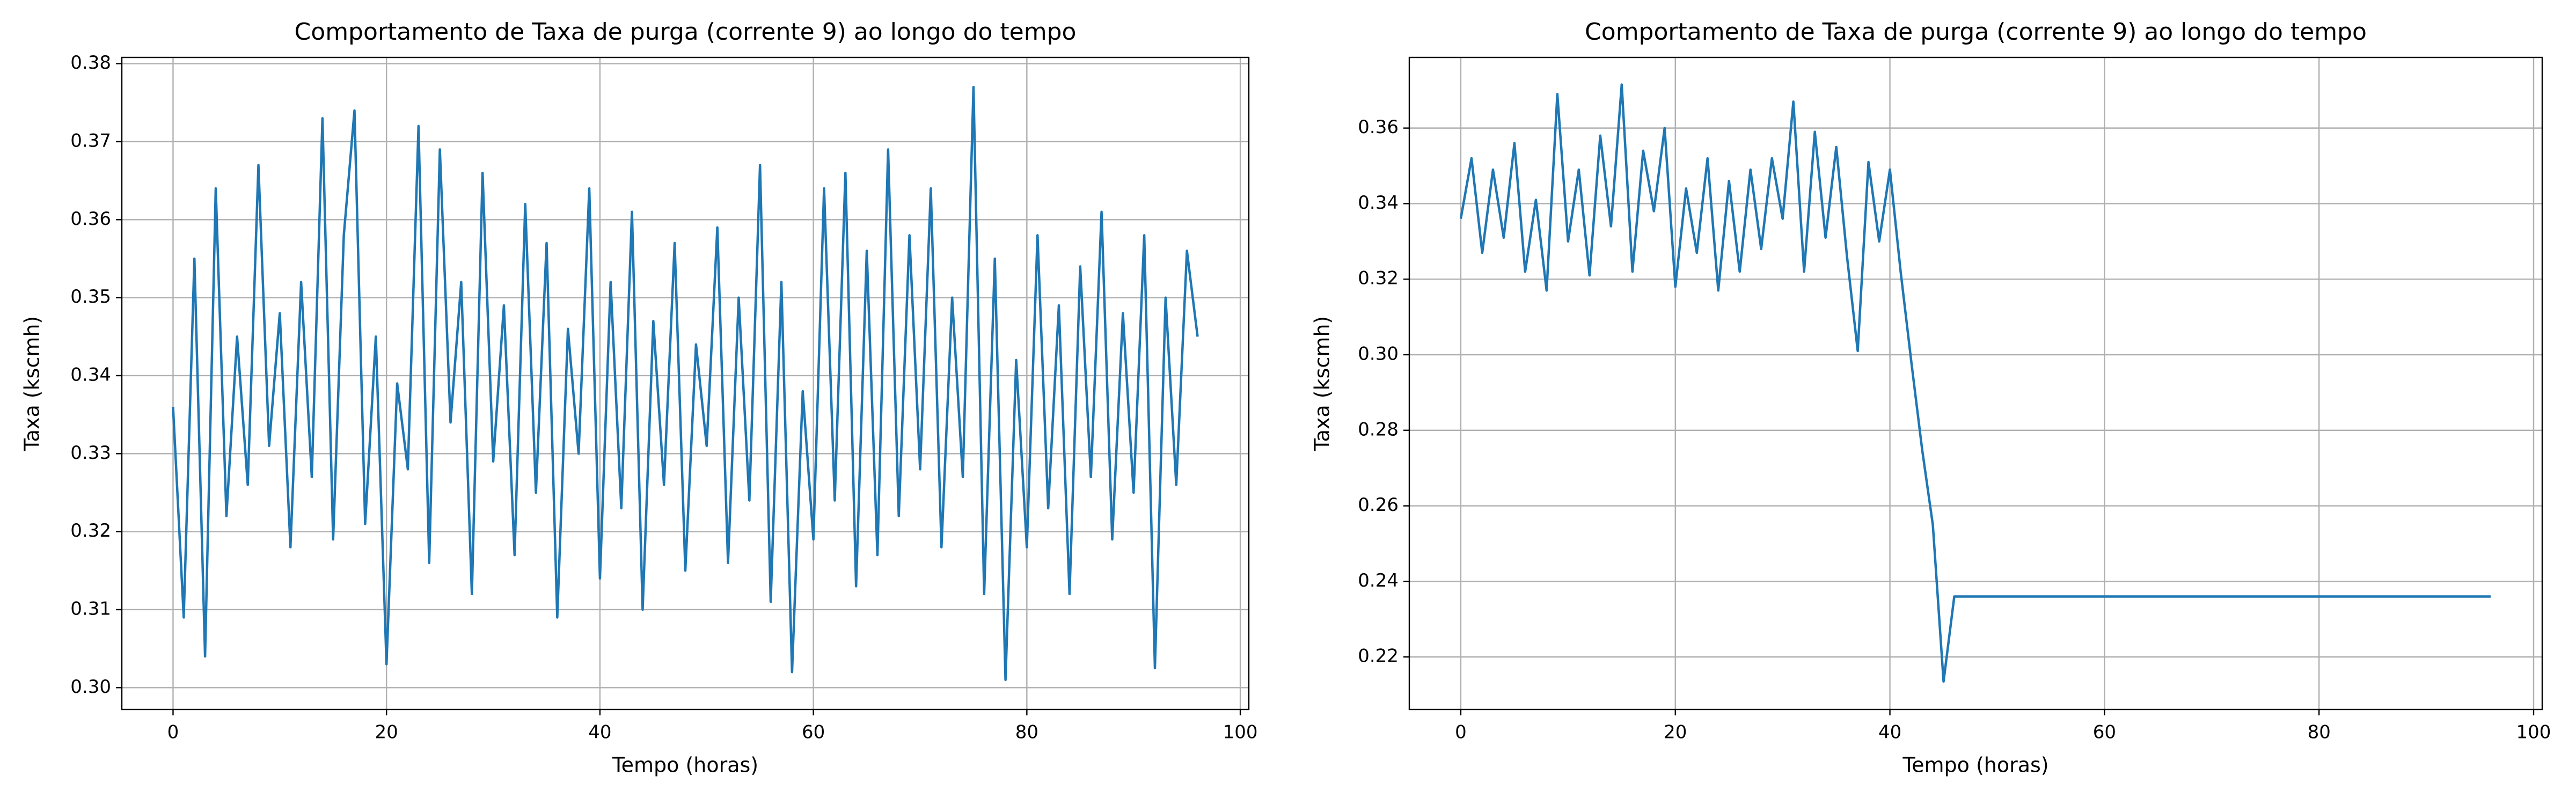  Describe the element at coordinates (1378, 580) in the screenshot. I see `y-tick-label: 0.24` at that location.